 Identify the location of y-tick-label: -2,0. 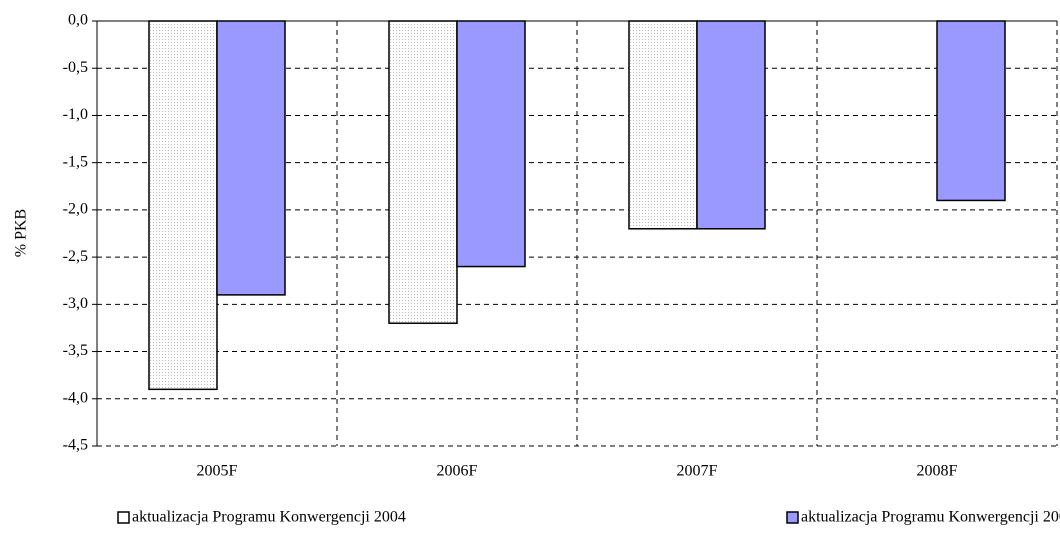
(75, 209).